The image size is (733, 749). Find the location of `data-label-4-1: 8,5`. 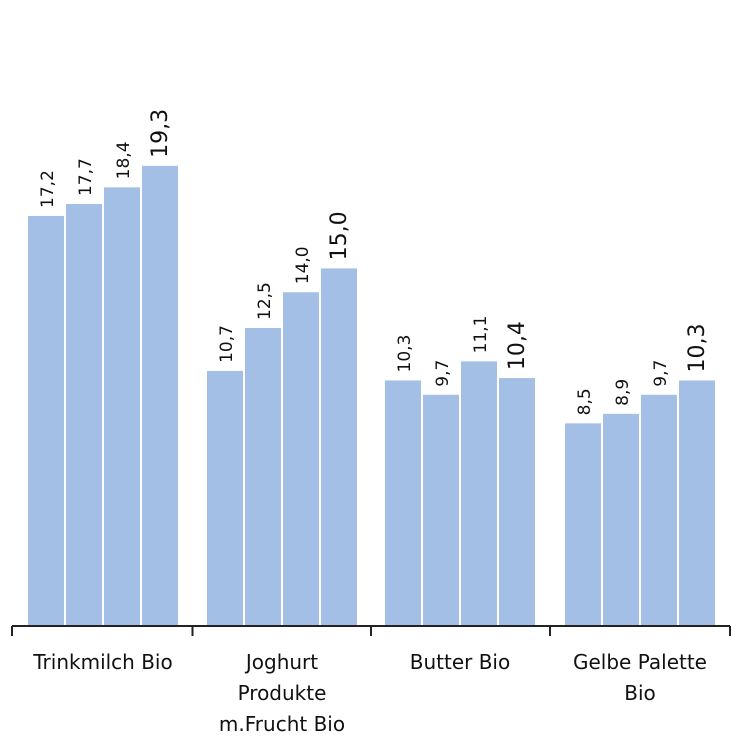

data-label-4-1: 8,5 is located at coordinates (585, 401).